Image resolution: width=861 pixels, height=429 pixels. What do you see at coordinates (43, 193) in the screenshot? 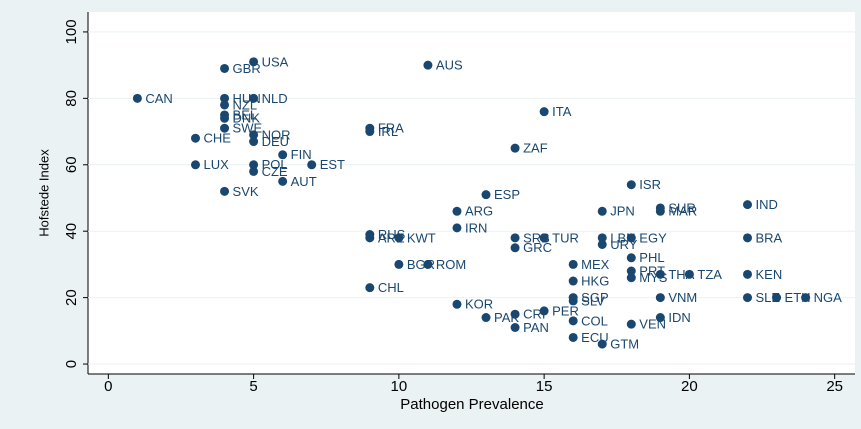
I see `y-axis-label: Hofstede Index` at bounding box center [43, 193].